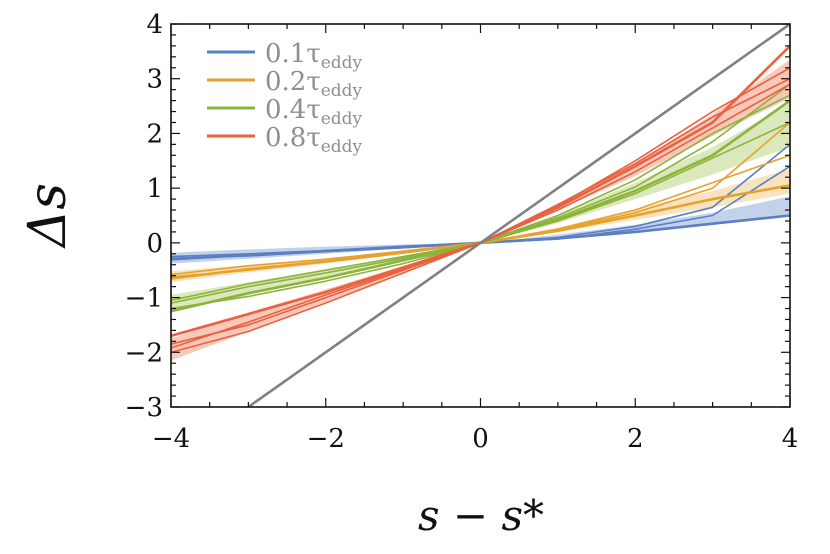 This screenshot has height=554, width=830. What do you see at coordinates (790, 439) in the screenshot?
I see `x-tick-label: 4` at bounding box center [790, 439].